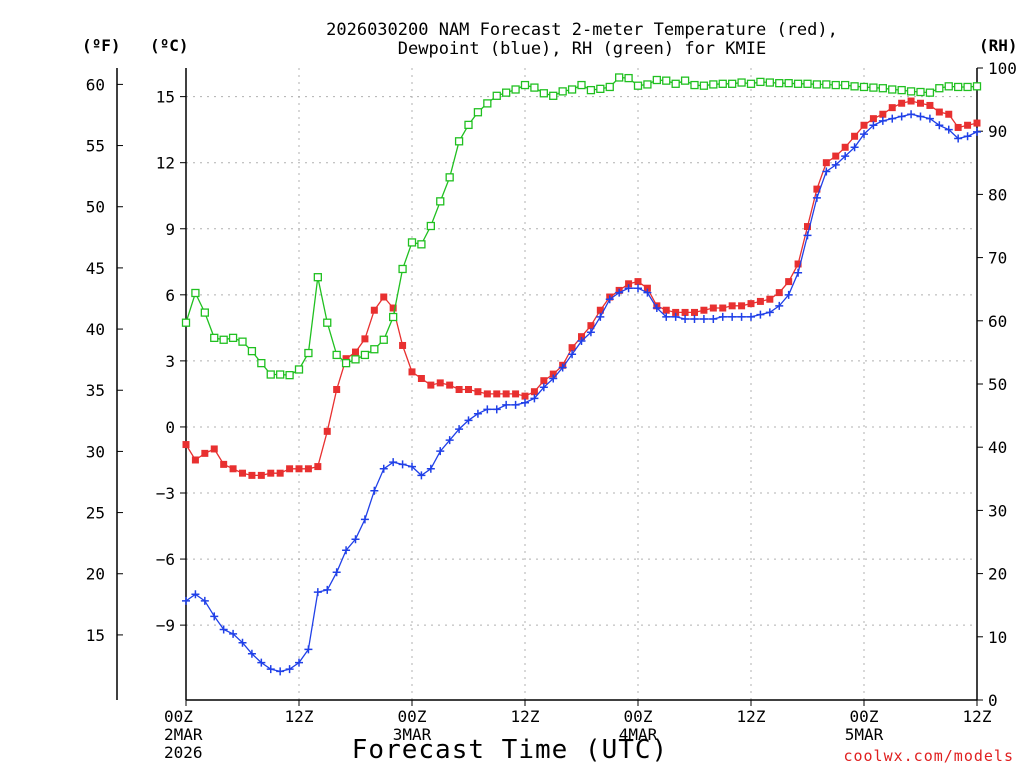 The width and height of the screenshot is (1024, 768). Describe the element at coordinates (101, 45) in the screenshot. I see `fahrenheit-unit-label: (ºF)` at that location.